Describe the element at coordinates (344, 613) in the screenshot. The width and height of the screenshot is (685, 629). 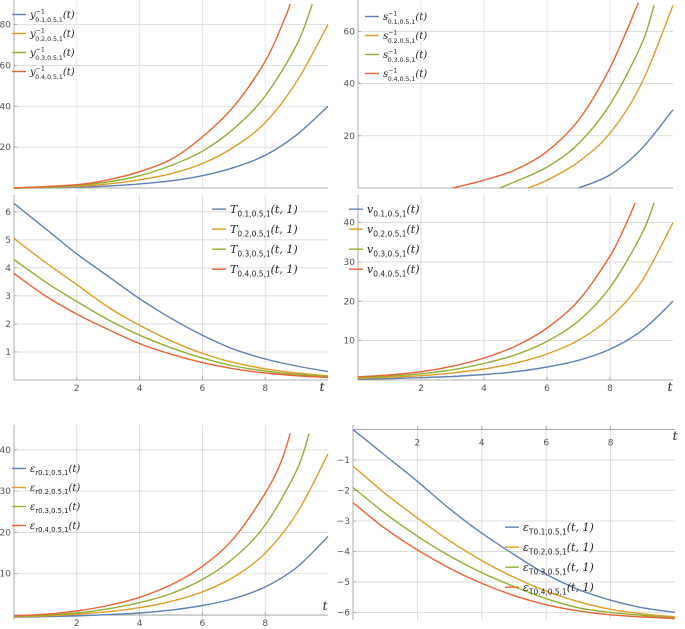
I see `y-tick-label: −6` at that location.